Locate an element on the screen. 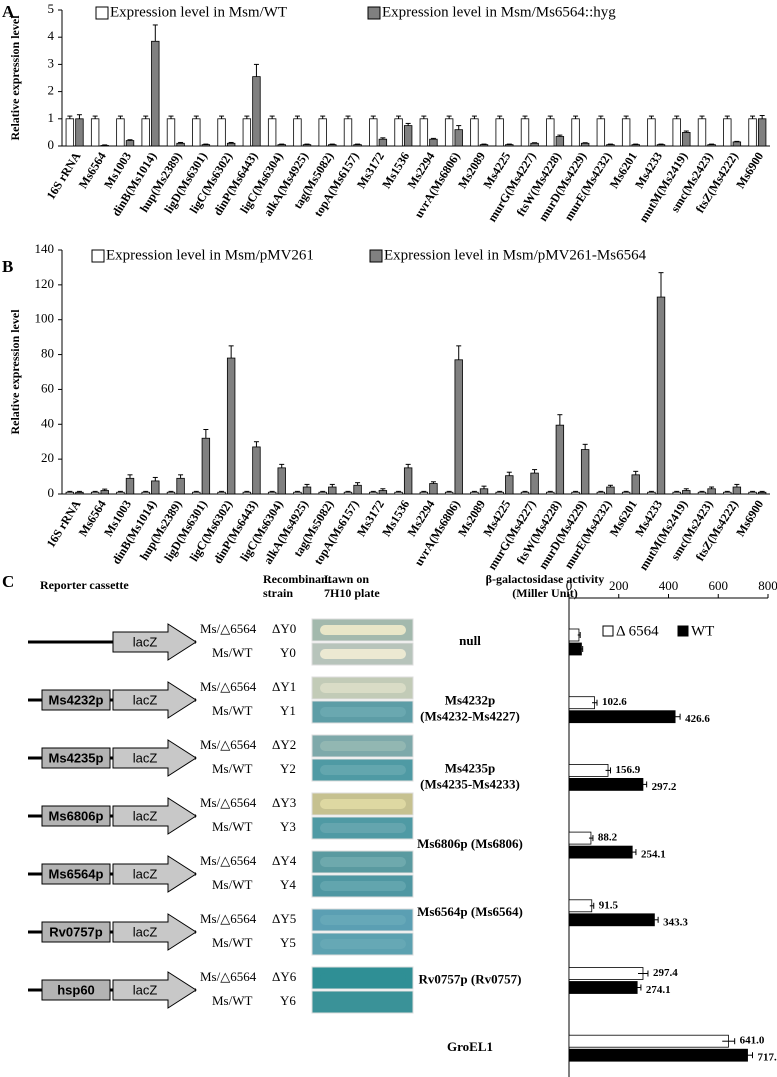 This screenshot has height=1077, width=777. column-header: strain is located at coordinates (278, 593).